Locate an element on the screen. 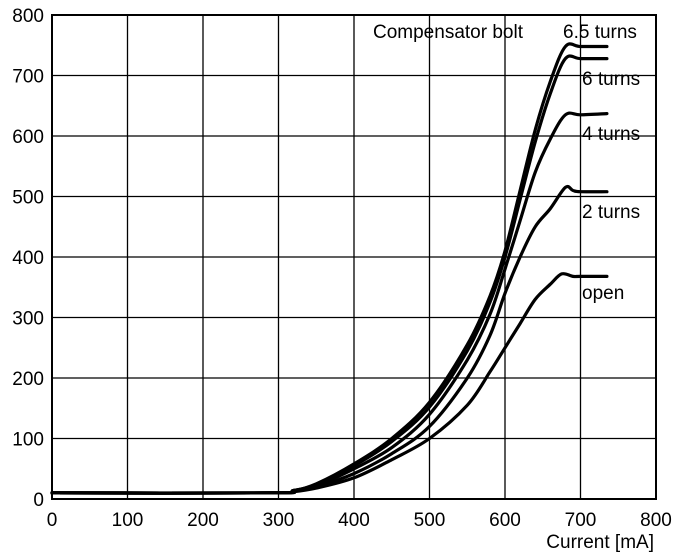  x-tick-label: 700 is located at coordinates (581, 520).